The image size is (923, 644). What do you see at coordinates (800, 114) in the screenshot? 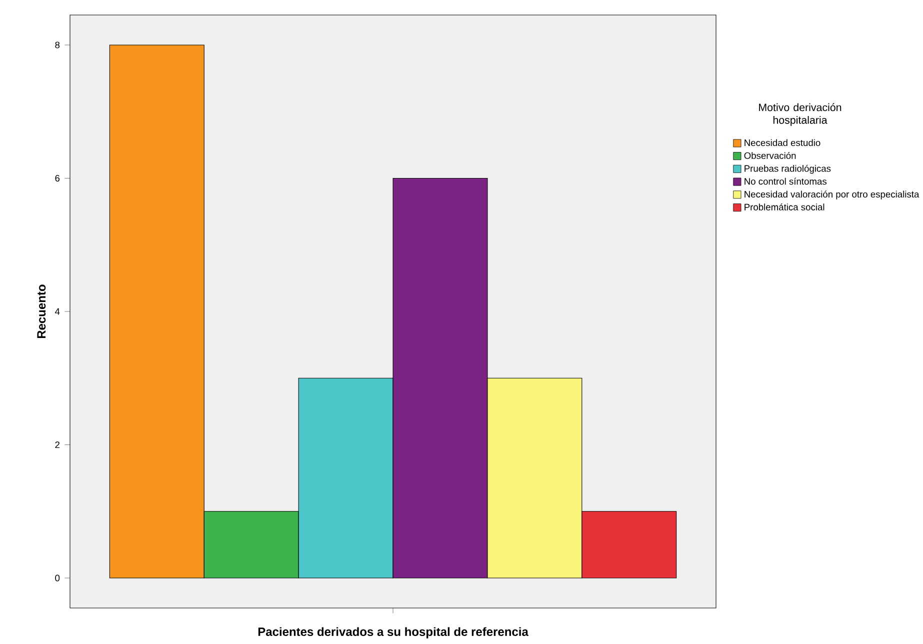
I see `legend-title: Motivo derivación hospitalaria` at bounding box center [800, 114].